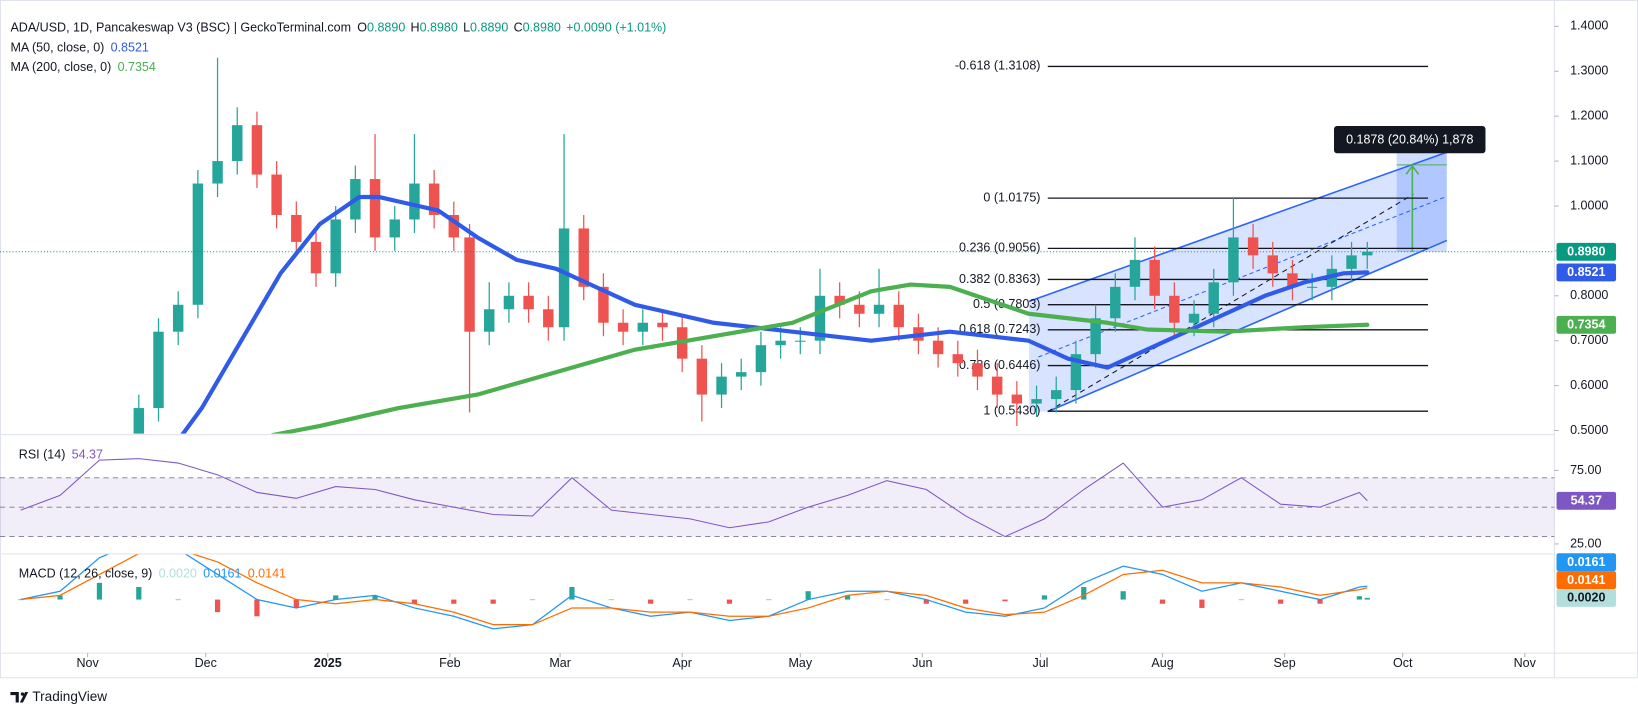  Describe the element at coordinates (1585, 470) in the screenshot. I see `rsi-tick-label: 75.00` at that location.